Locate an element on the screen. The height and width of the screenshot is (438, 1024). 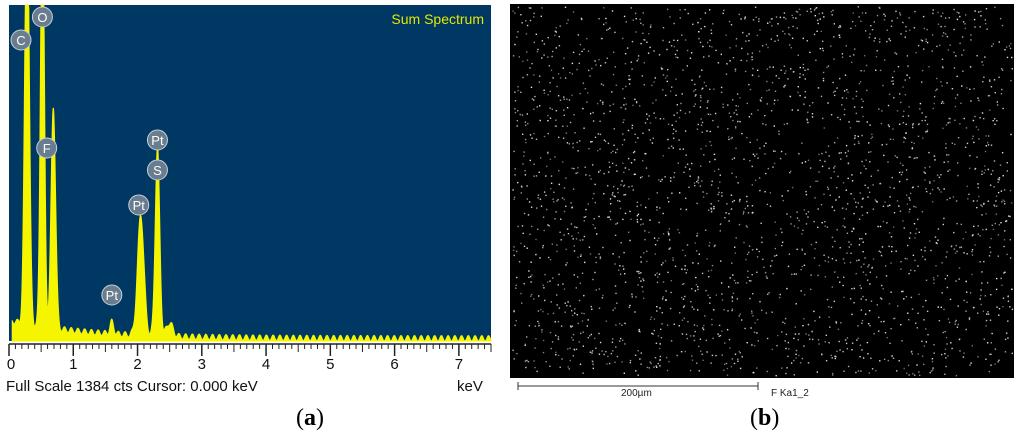
x-tick-label-4: 4 is located at coordinates (266, 364).